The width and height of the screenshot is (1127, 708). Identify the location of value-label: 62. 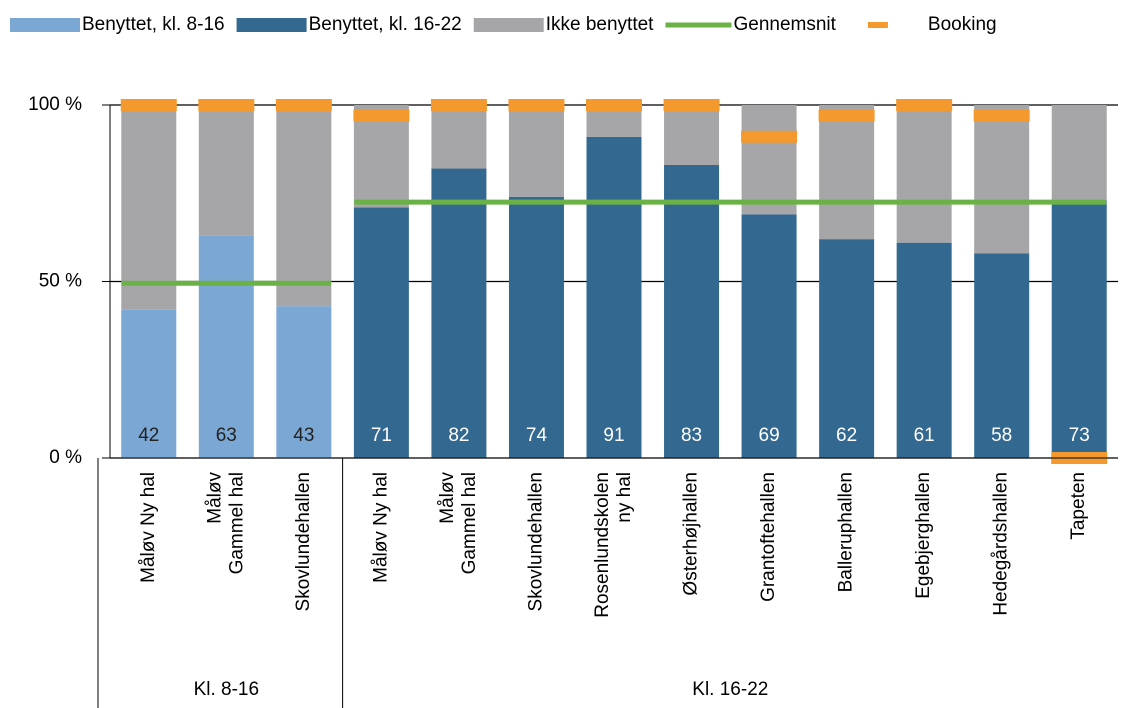
(846, 435).